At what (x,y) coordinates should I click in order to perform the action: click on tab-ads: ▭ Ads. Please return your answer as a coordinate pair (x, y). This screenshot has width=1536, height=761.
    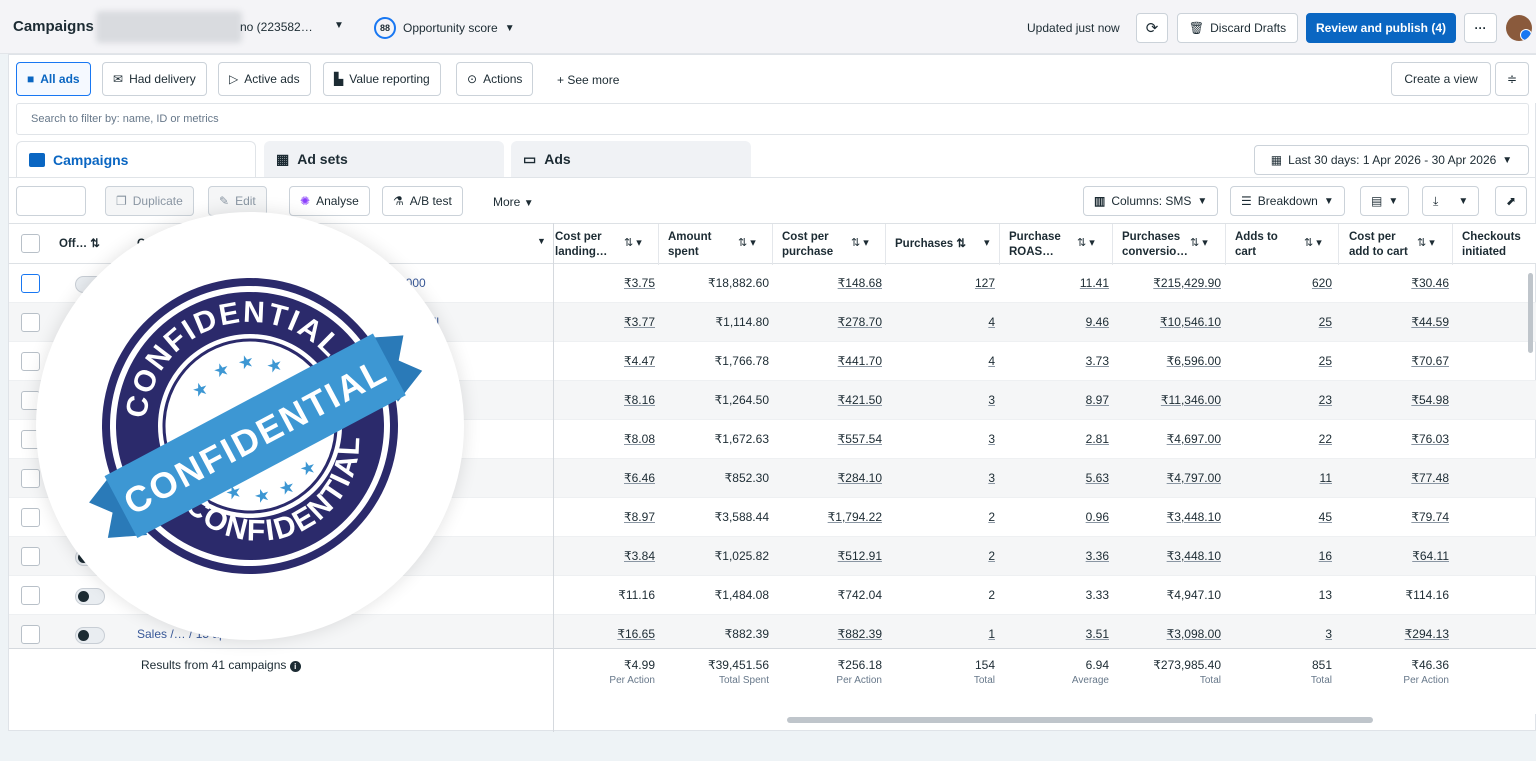
    Looking at the image, I should click on (631, 159).